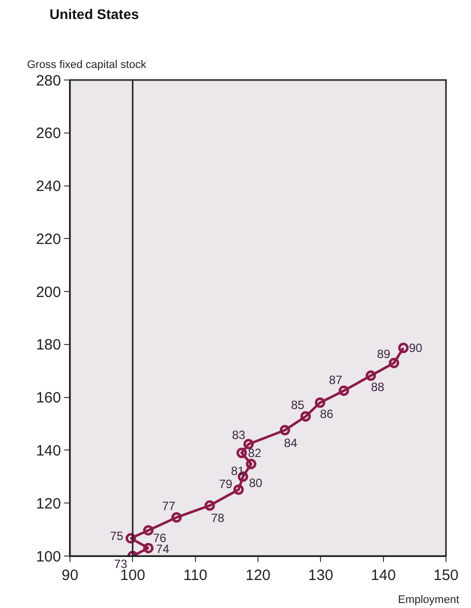 This screenshot has height=608, width=471. What do you see at coordinates (446, 575) in the screenshot?
I see `x-tick-label: 150` at bounding box center [446, 575].